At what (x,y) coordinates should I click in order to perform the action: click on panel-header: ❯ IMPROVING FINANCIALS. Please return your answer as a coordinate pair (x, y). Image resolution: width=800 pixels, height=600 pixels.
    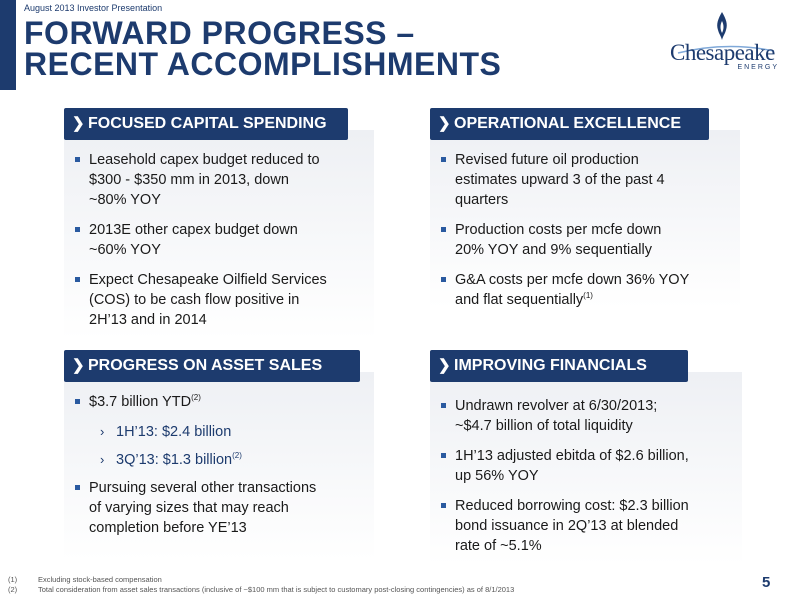
    Looking at the image, I should click on (559, 366).